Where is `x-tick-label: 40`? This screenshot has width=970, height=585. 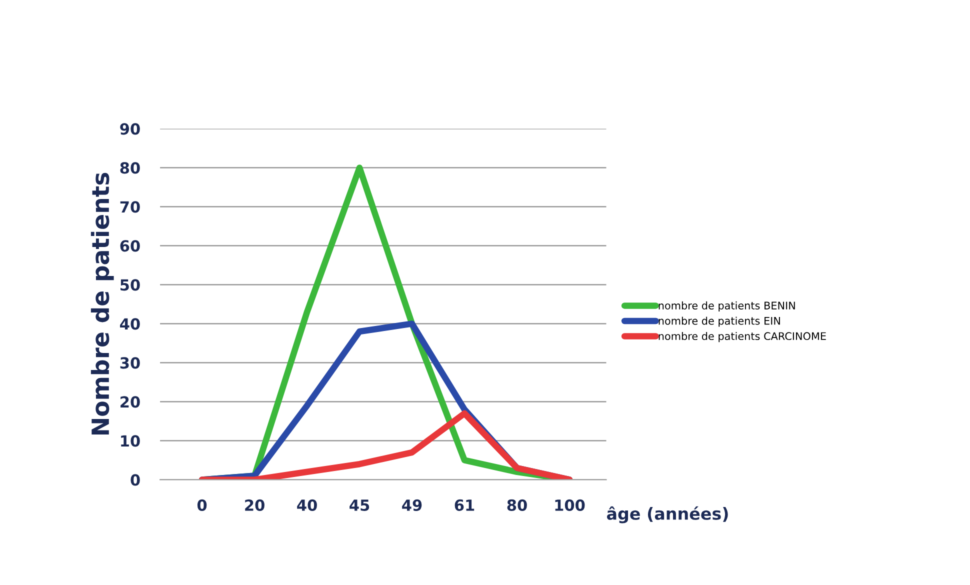
x-tick-label: 40 is located at coordinates (307, 505).